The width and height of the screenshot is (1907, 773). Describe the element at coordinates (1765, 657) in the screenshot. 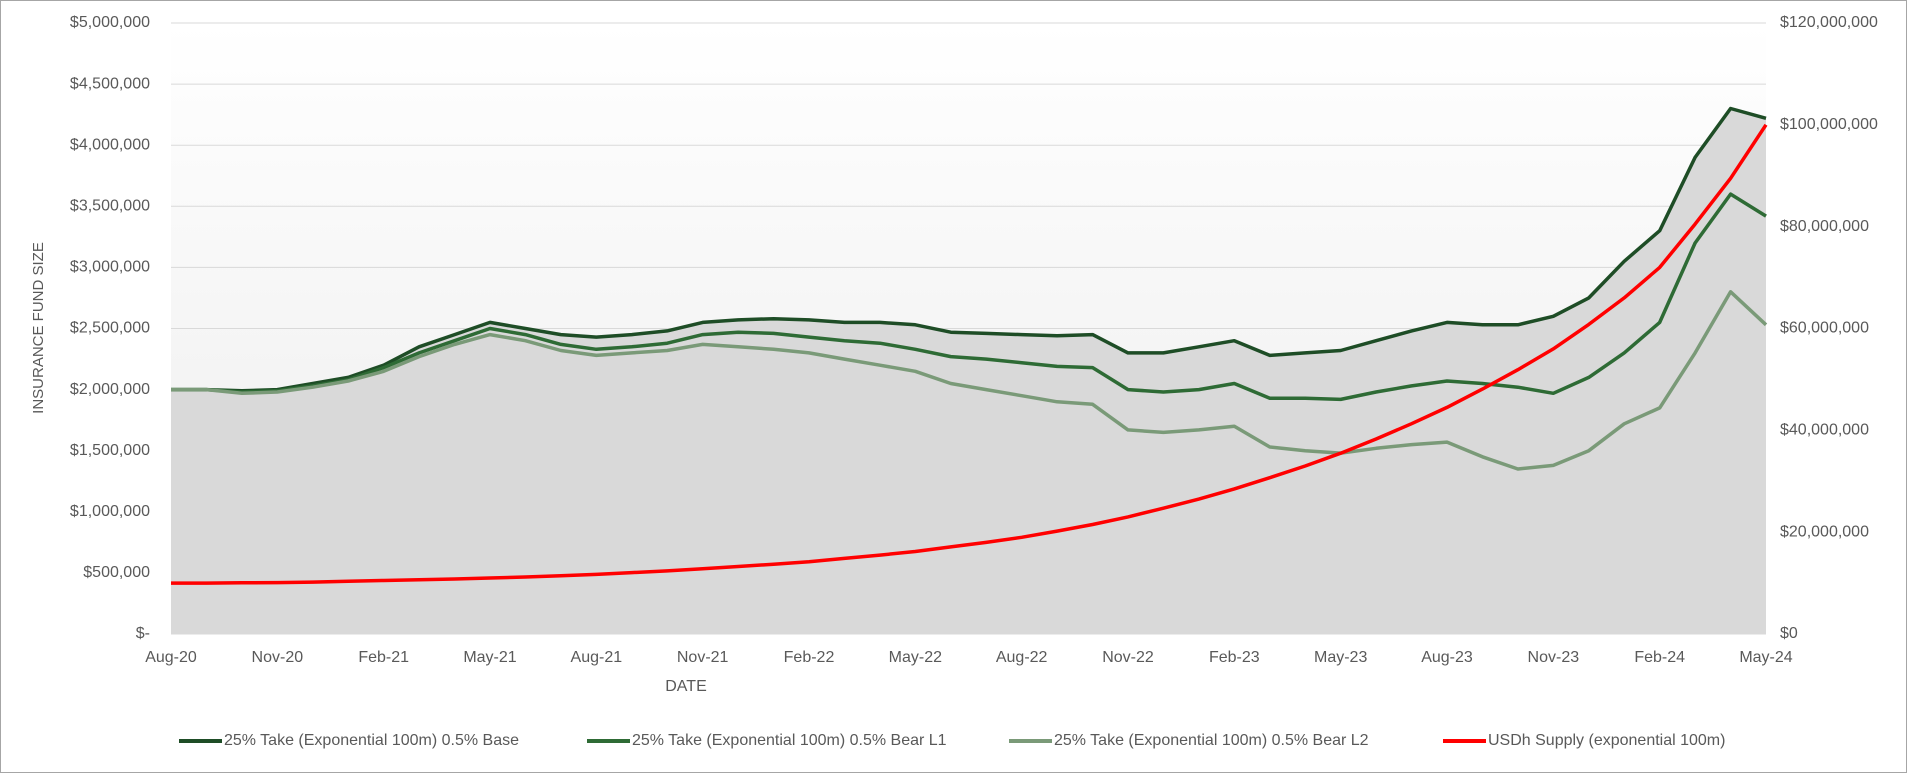

I see `x-tick-label: May-24` at that location.